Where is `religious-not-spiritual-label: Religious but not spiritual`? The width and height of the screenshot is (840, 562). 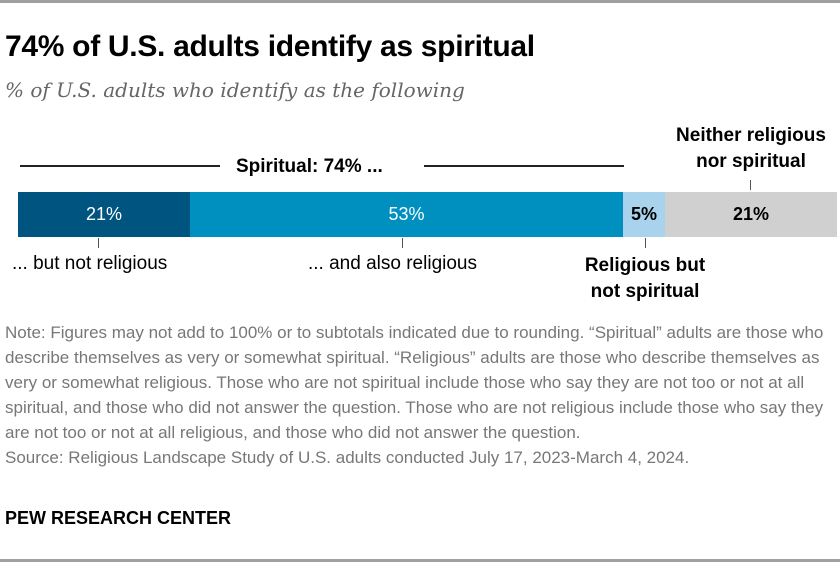
religious-not-spiritual-label: Religious but not spiritual is located at coordinates (645, 279).